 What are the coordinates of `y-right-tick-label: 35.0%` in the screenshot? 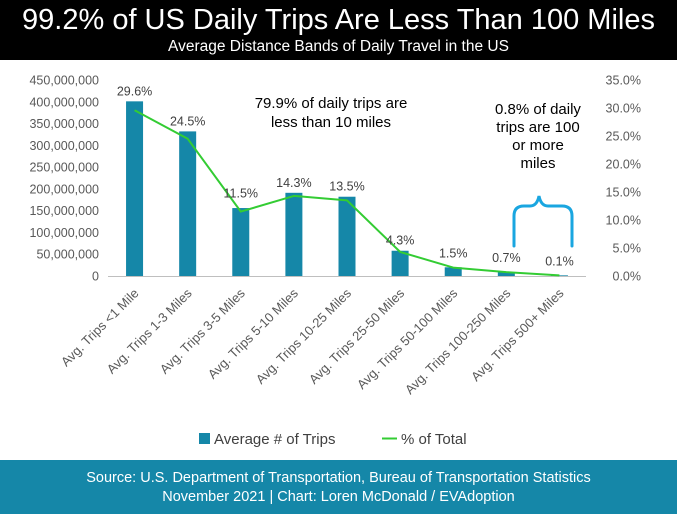 It's located at (623, 81).